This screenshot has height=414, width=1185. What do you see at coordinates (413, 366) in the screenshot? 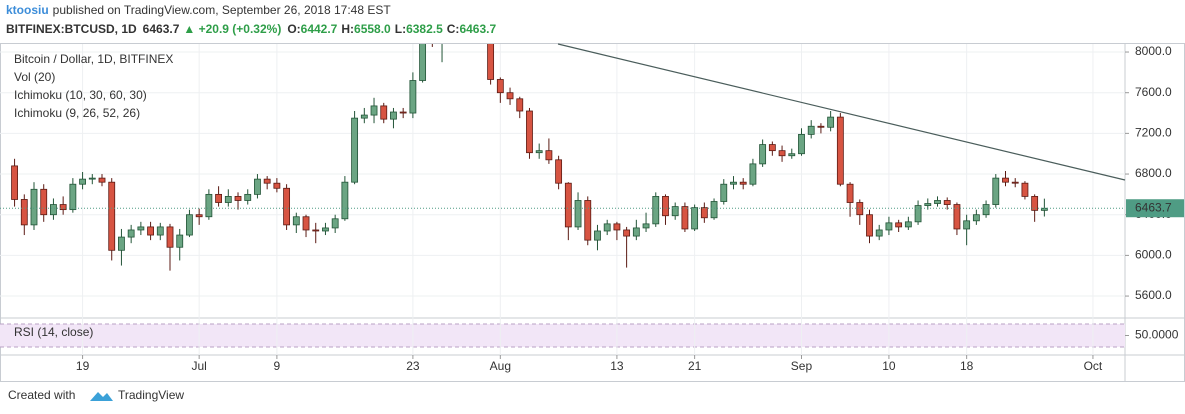
I see `x-tick-label: 23` at bounding box center [413, 366].